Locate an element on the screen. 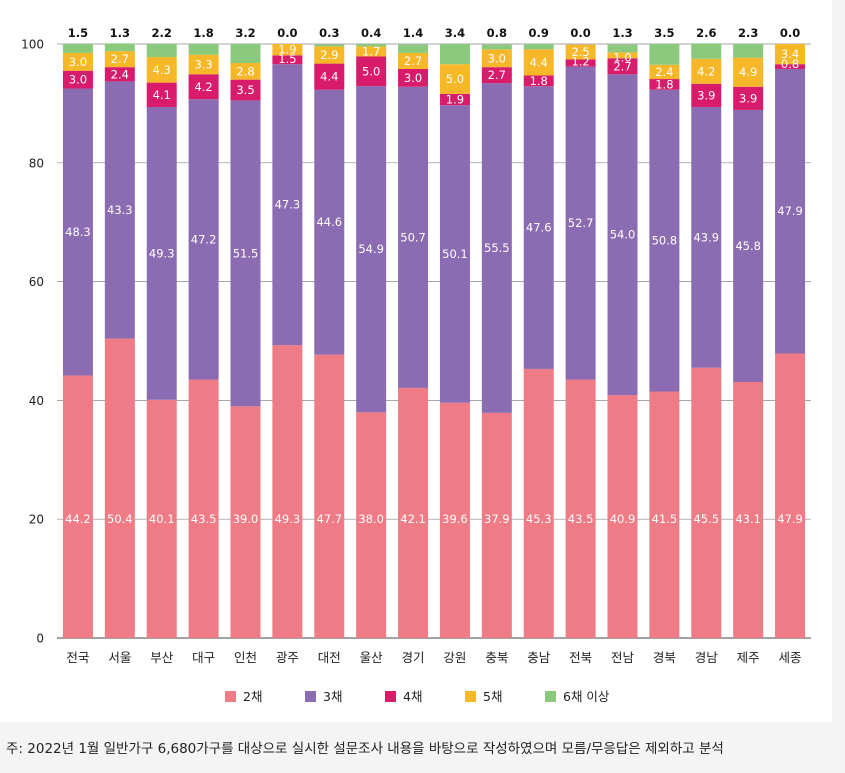 This screenshot has width=845, height=773. legend-label: 3채 is located at coordinates (332, 696).